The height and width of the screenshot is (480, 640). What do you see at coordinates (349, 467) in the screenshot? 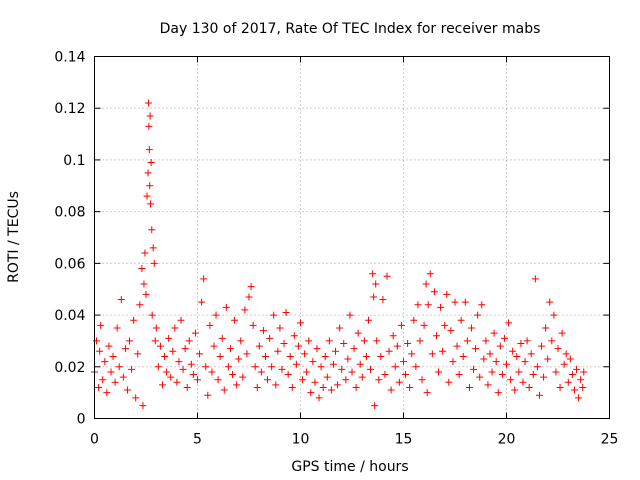
I see `x-axis-label: GPS time / hours` at bounding box center [349, 467].